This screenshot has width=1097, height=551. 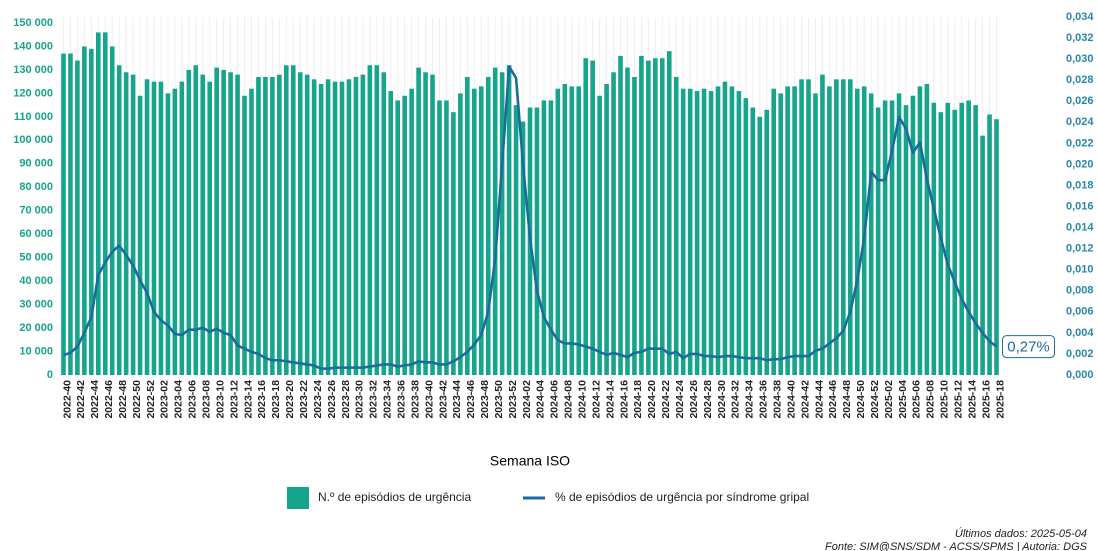 I want to click on value-label: 0,27%, so click(x=1028, y=347).